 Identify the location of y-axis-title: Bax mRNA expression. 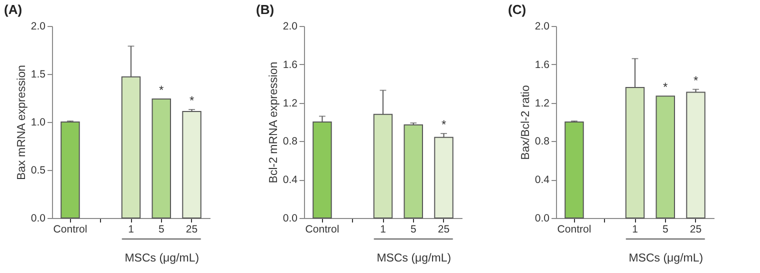
(22, 122).